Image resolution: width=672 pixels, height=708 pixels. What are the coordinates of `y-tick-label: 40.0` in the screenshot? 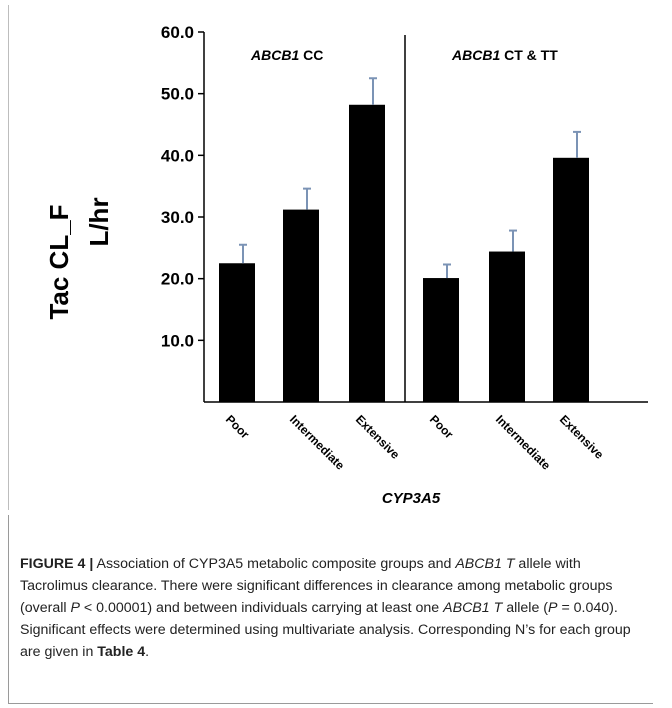 It's located at (177, 155).